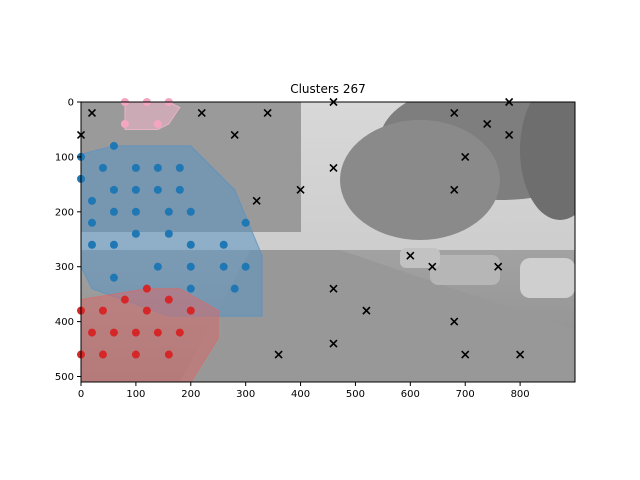 The image size is (640, 480). I want to click on y-tick-label: 500, so click(64, 377).